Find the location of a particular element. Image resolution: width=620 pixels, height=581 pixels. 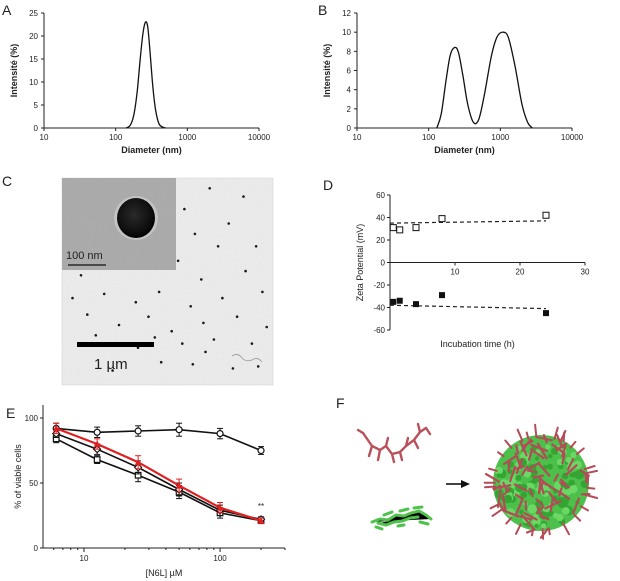

y-tick-label: -20 is located at coordinates (379, 285).